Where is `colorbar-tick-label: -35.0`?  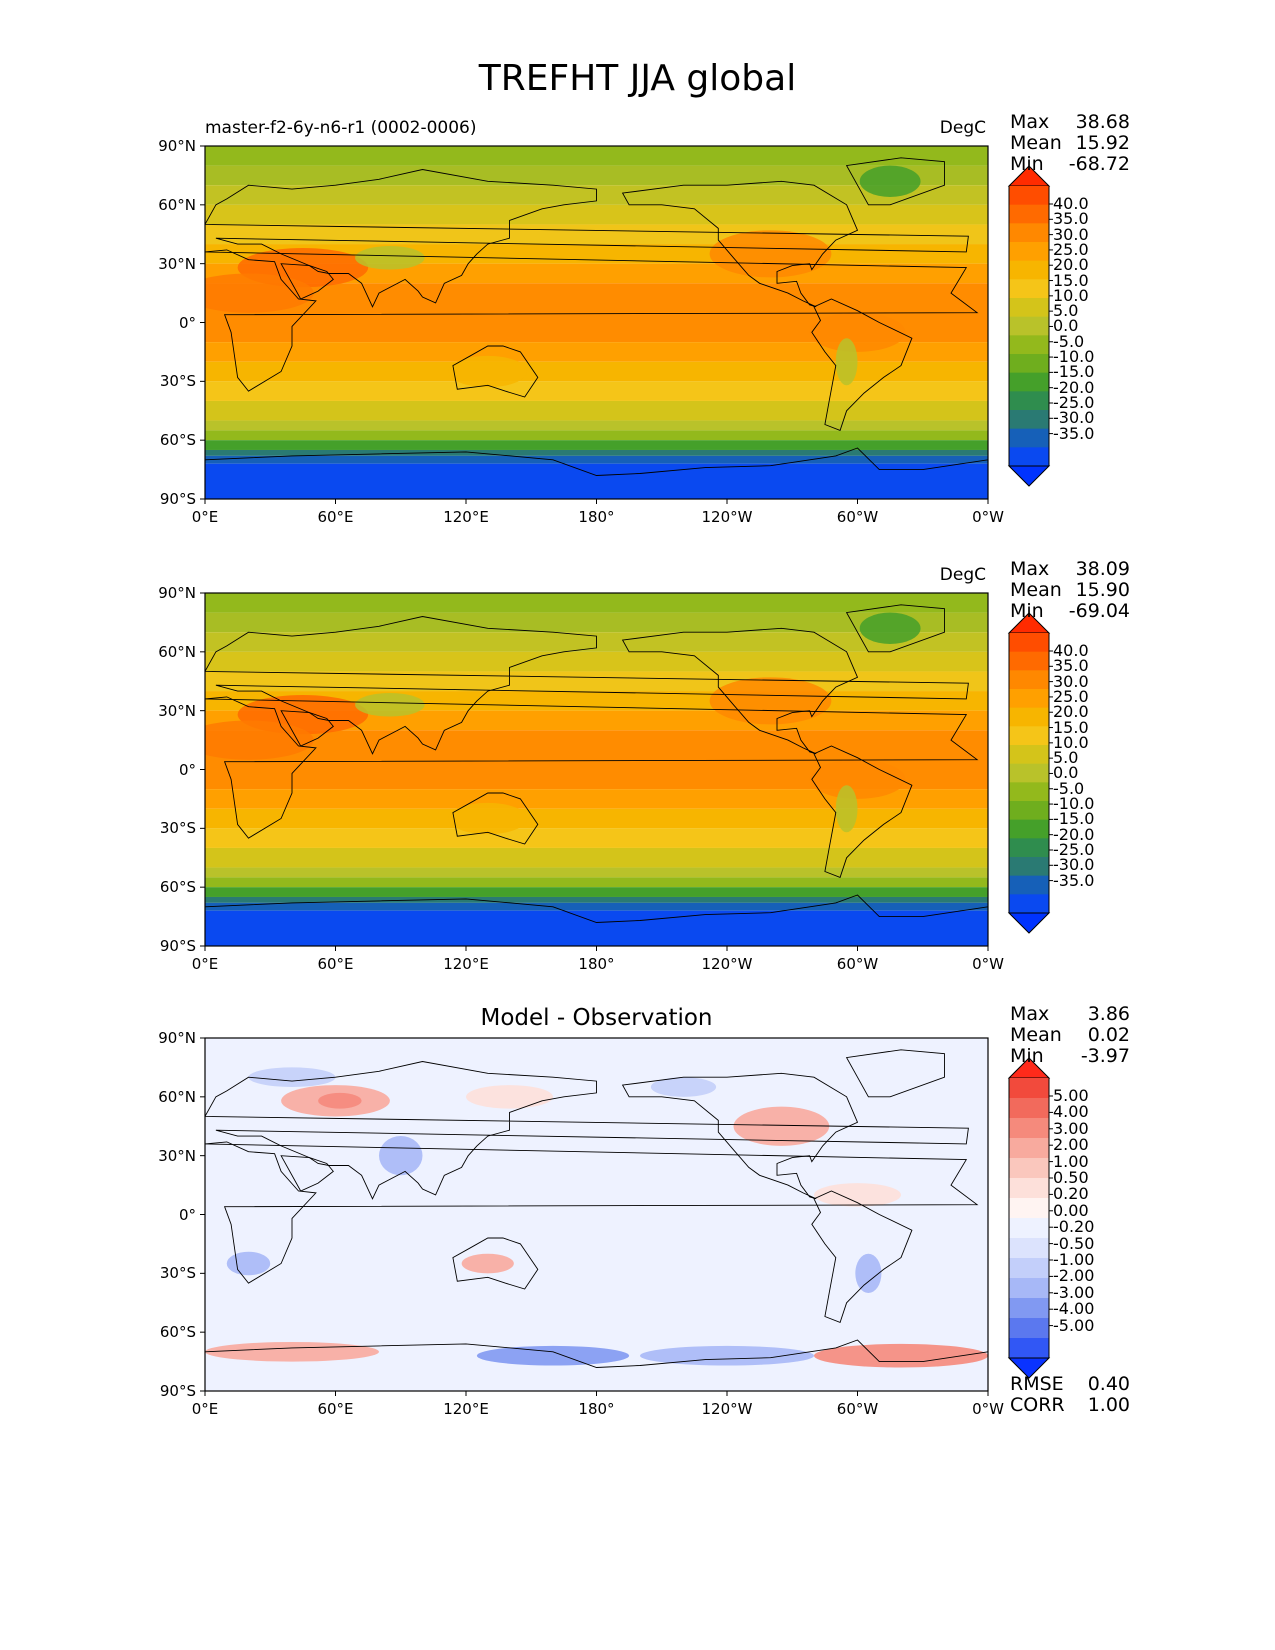 colorbar-tick-label: -35.0 is located at coordinates (1074, 433).